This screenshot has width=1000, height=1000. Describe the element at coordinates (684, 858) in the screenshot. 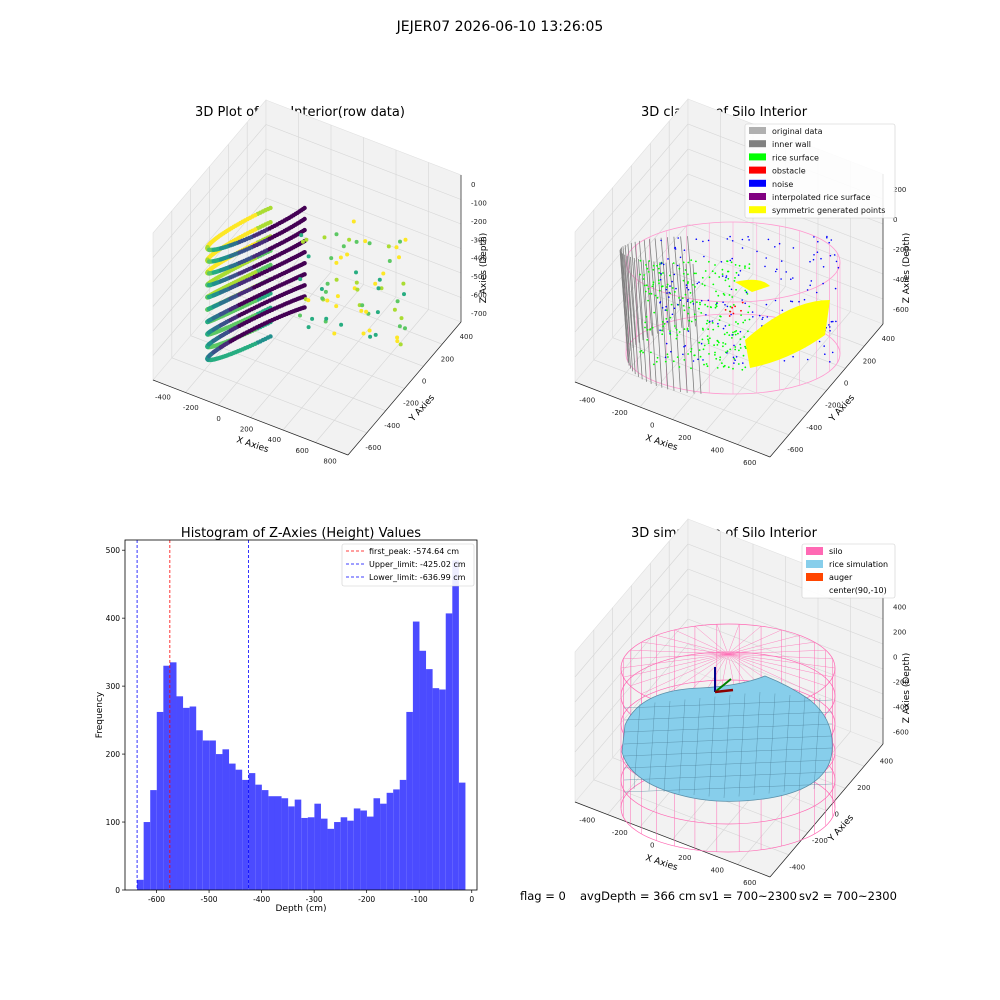

I see `p4-x-tick-label: 200` at that location.